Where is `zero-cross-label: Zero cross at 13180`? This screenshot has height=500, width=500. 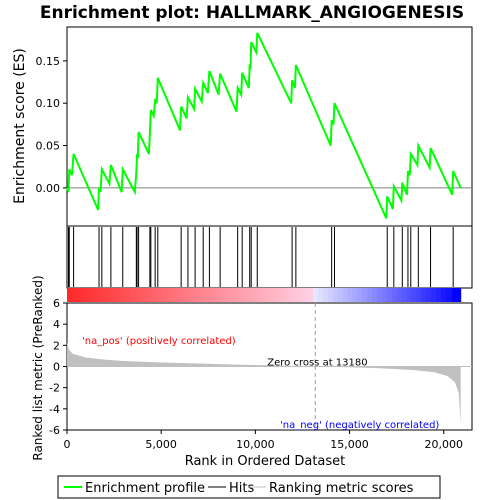
zero-cross-label: Zero cross at 13180 is located at coordinates (317, 363).